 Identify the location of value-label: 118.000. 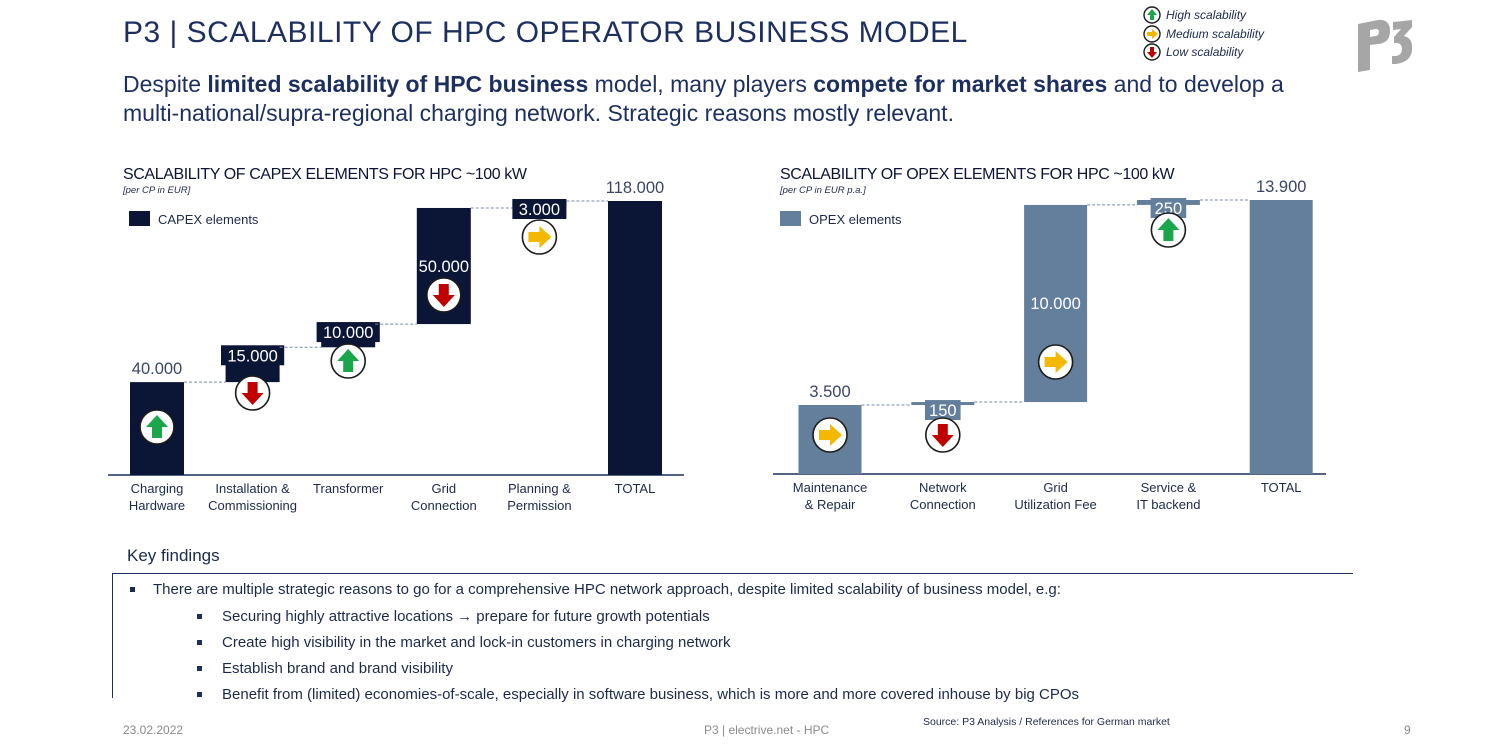
(635, 188).